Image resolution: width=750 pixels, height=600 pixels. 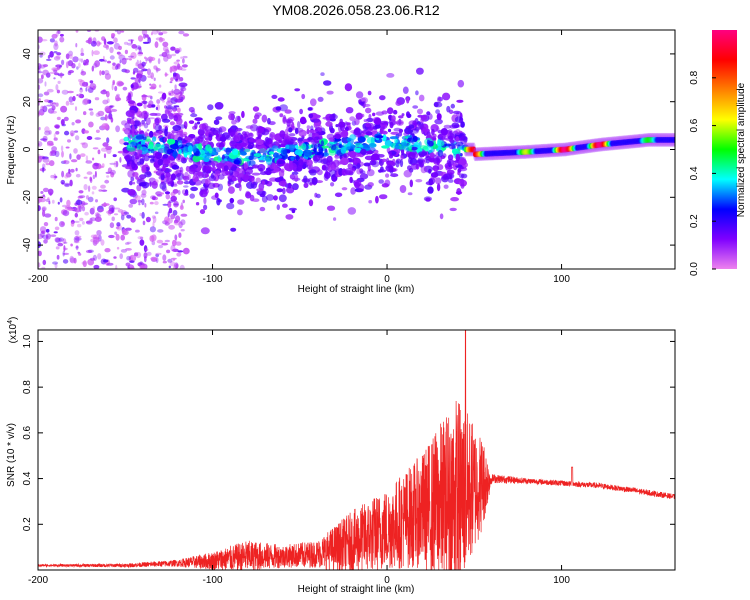 What do you see at coordinates (27, 149) in the screenshot?
I see `spectrogram-ytick-label: 0` at bounding box center [27, 149].